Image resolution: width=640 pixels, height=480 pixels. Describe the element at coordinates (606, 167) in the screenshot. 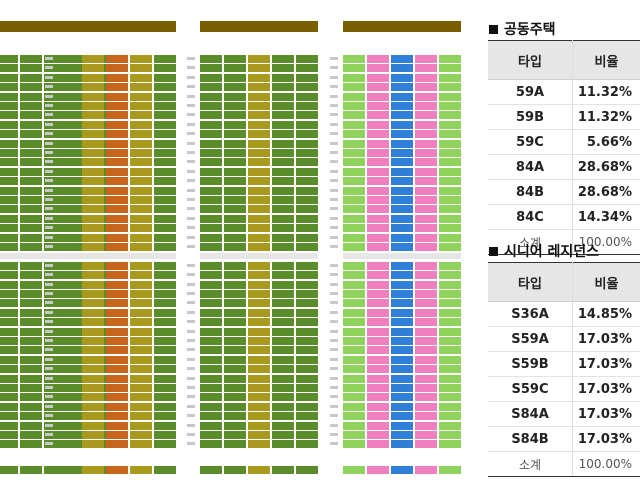

I see `ratio-cell: 28.68%` at that location.